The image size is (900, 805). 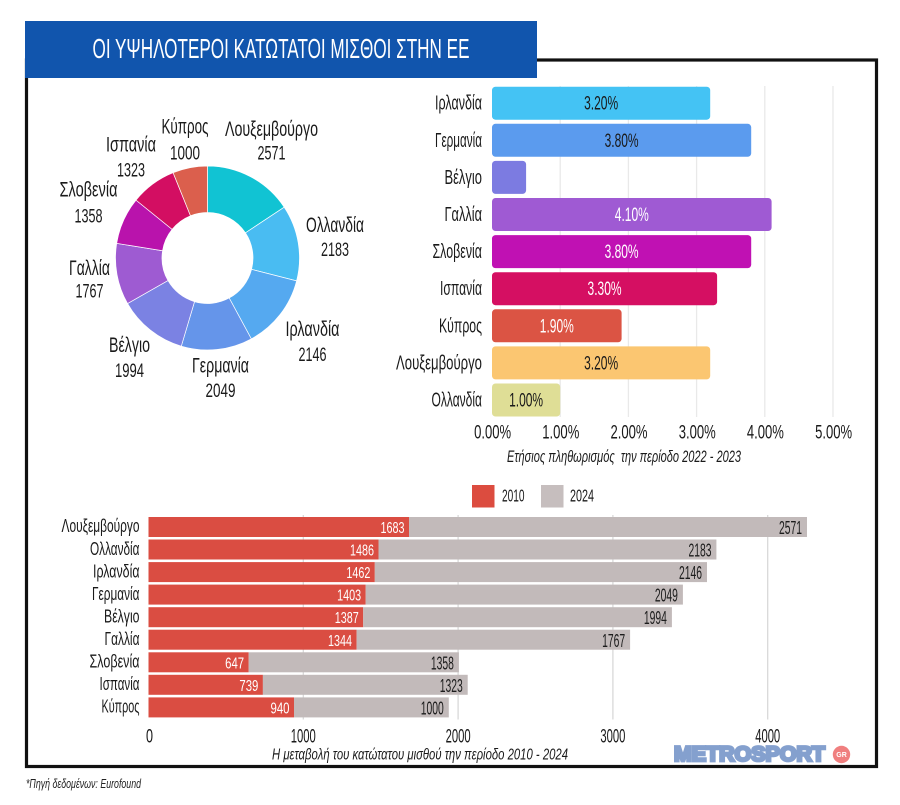 What do you see at coordinates (749, 754) in the screenshot?
I see `svg-text: METROSPORT` at bounding box center [749, 754].